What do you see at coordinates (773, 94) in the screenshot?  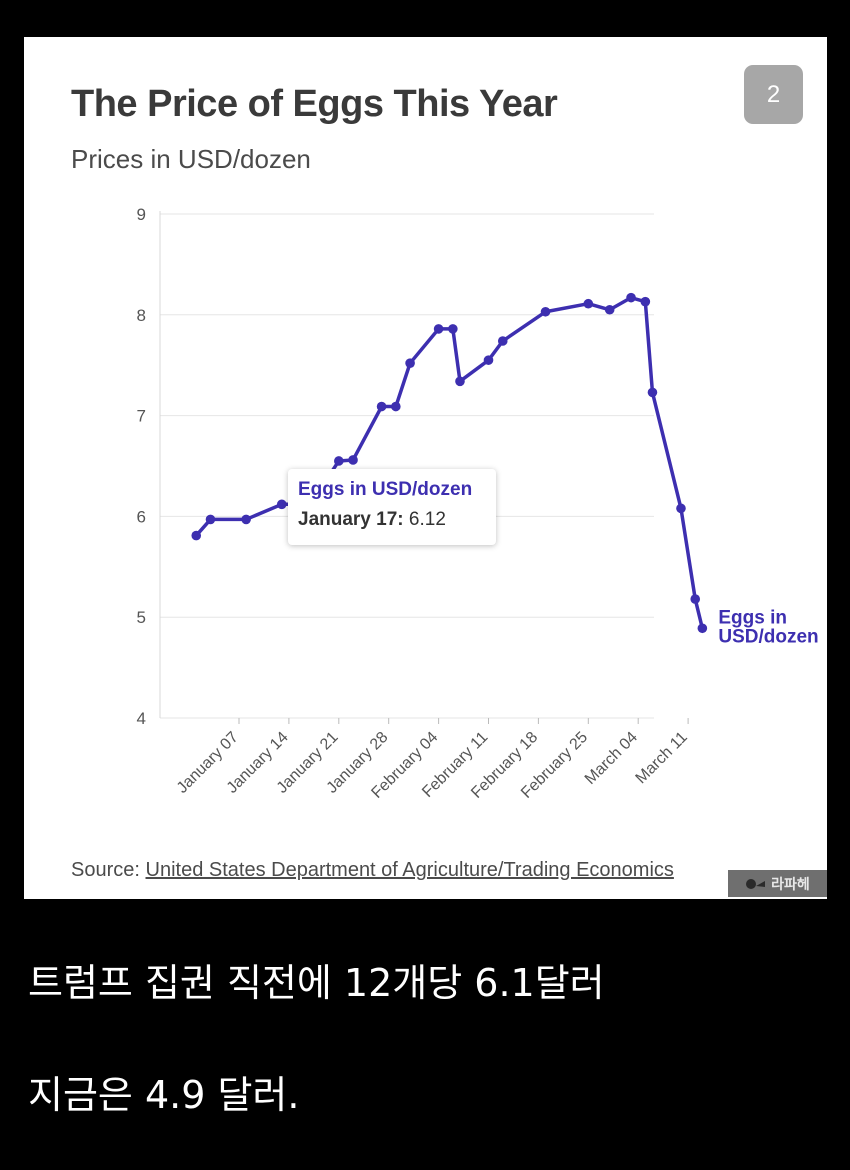 I see `page-number-badge: 2` at bounding box center [773, 94].